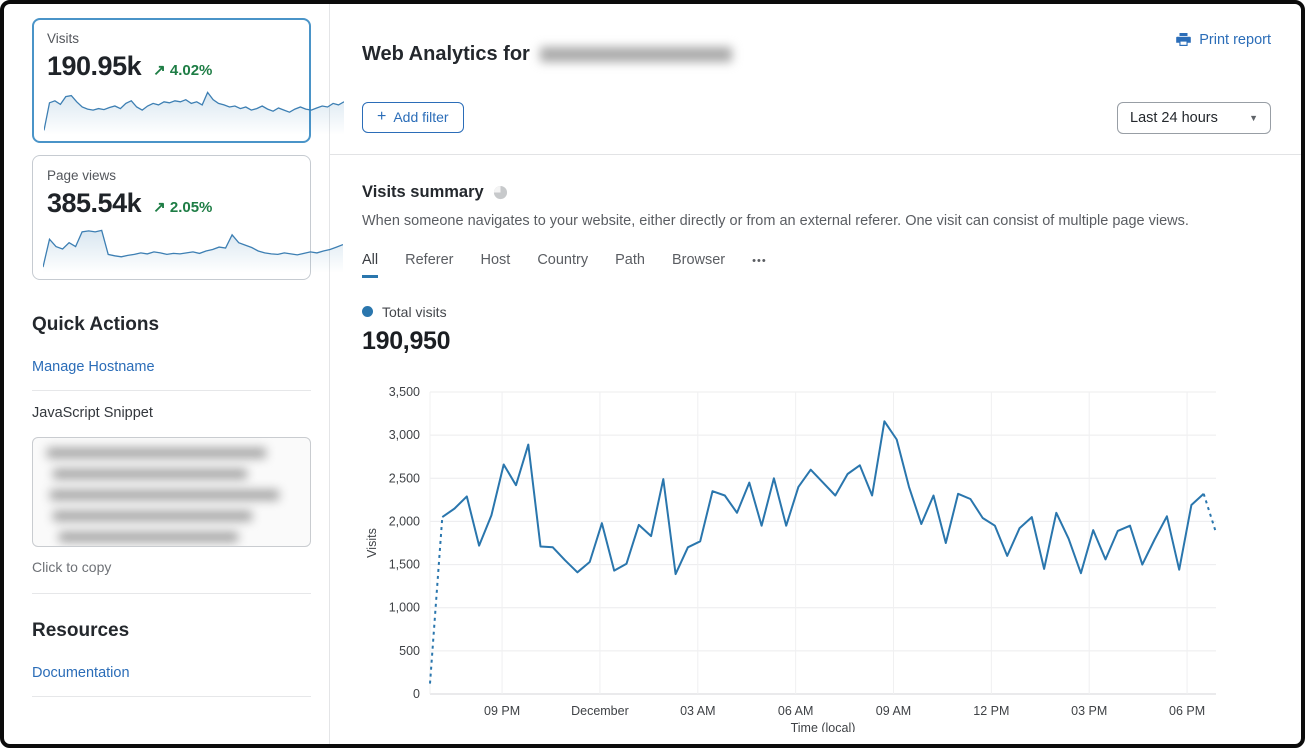 Image resolution: width=1305 pixels, height=748 pixels. I want to click on printer-icon, so click(1184, 39).